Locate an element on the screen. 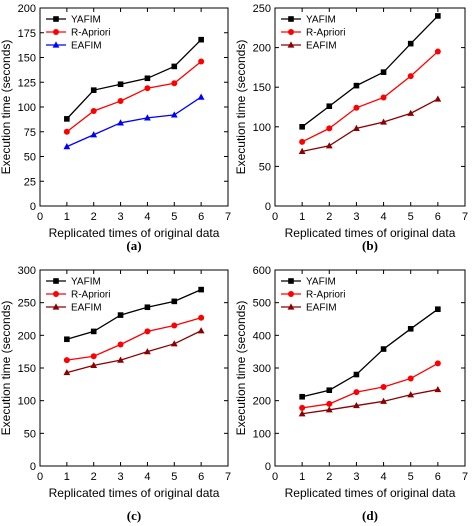 The height and width of the screenshot is (526, 474). y-tick-label: 25 is located at coordinates (30, 182).